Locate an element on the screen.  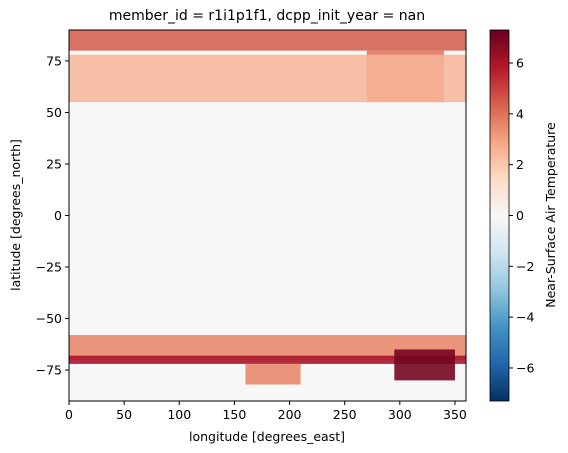
y-tick-label: −75 is located at coordinates (49, 370).